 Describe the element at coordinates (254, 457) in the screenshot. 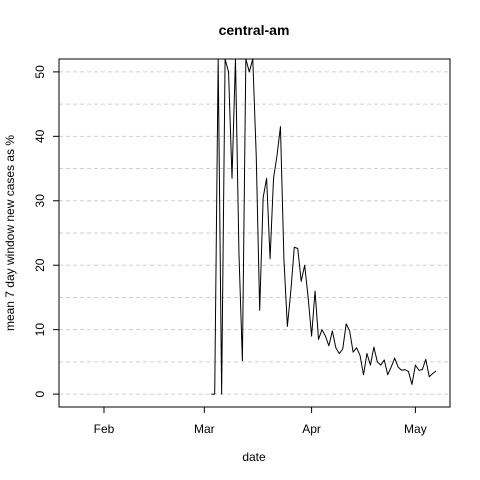

I see `x-axis-label: date` at that location.